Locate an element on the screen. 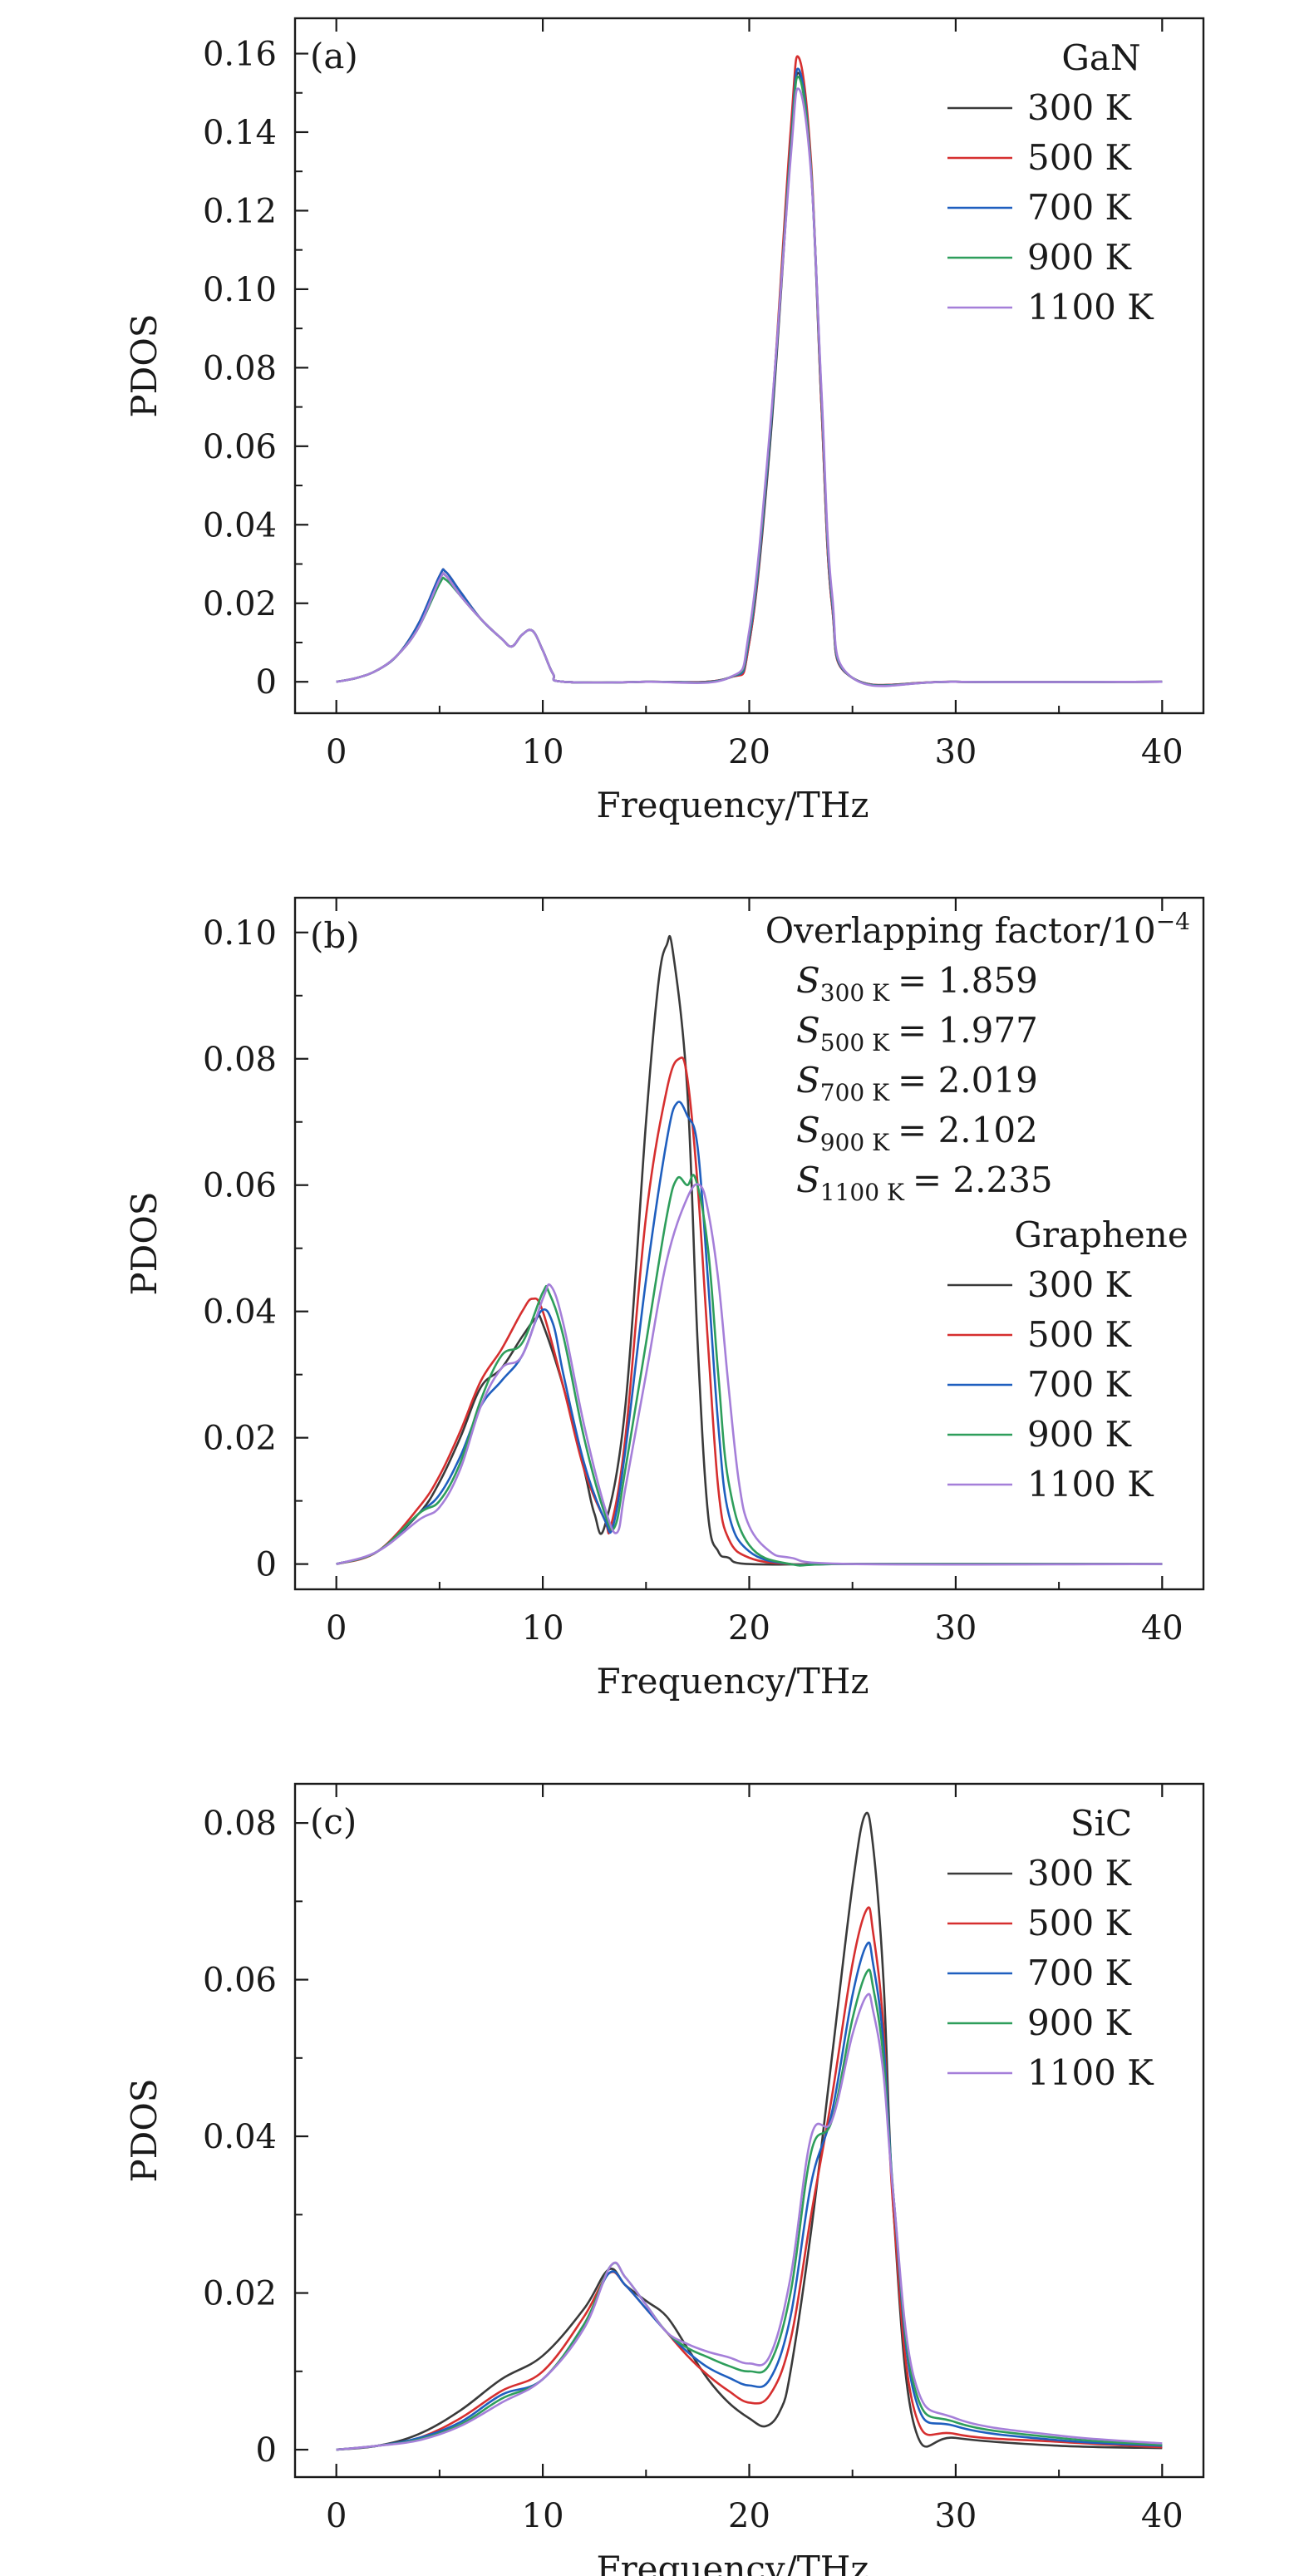  x-tick-labels: 0 10 20 30 40 is located at coordinates (755, 2516).